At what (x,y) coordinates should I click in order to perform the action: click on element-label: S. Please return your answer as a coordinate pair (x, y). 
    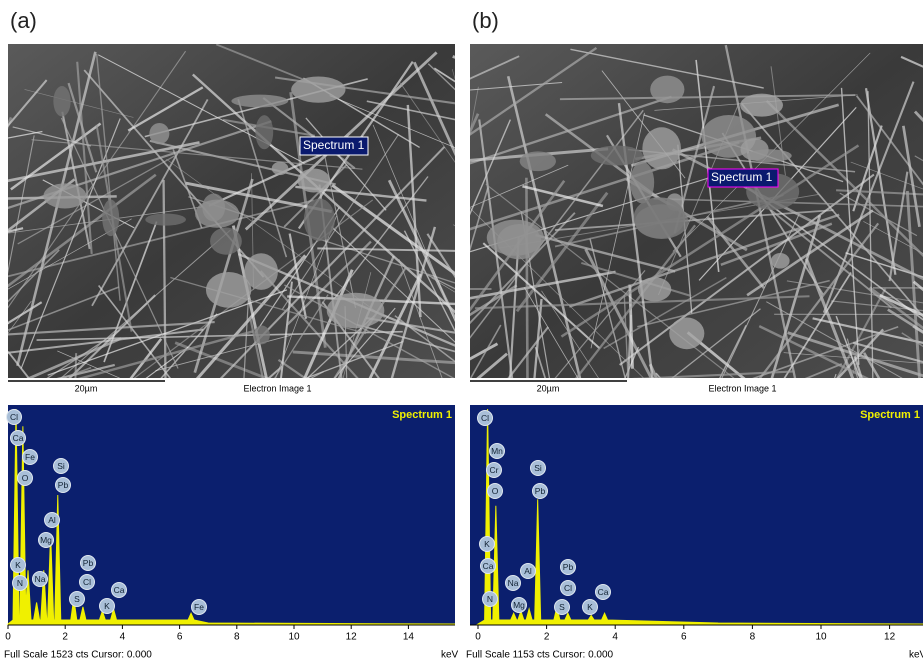
    Looking at the image, I should click on (562, 607).